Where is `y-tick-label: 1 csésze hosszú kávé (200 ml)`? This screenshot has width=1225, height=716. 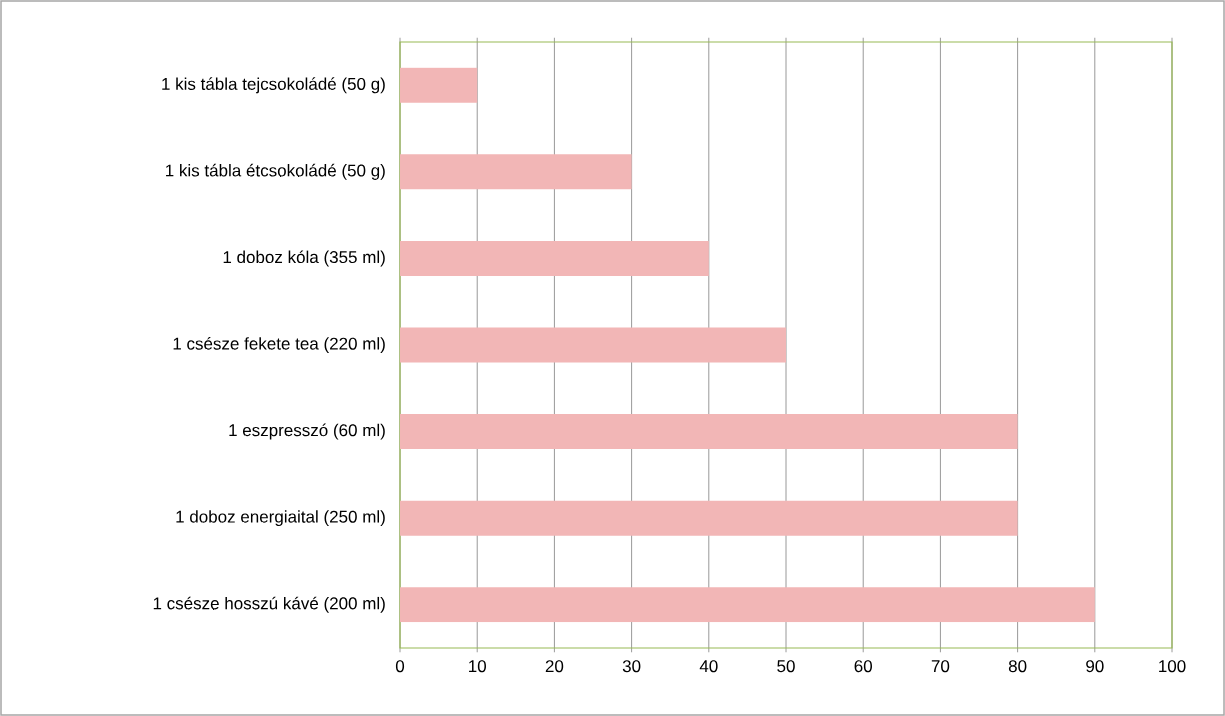 y-tick-label: 1 csésze hosszú kávé (200 ml) is located at coordinates (269, 604).